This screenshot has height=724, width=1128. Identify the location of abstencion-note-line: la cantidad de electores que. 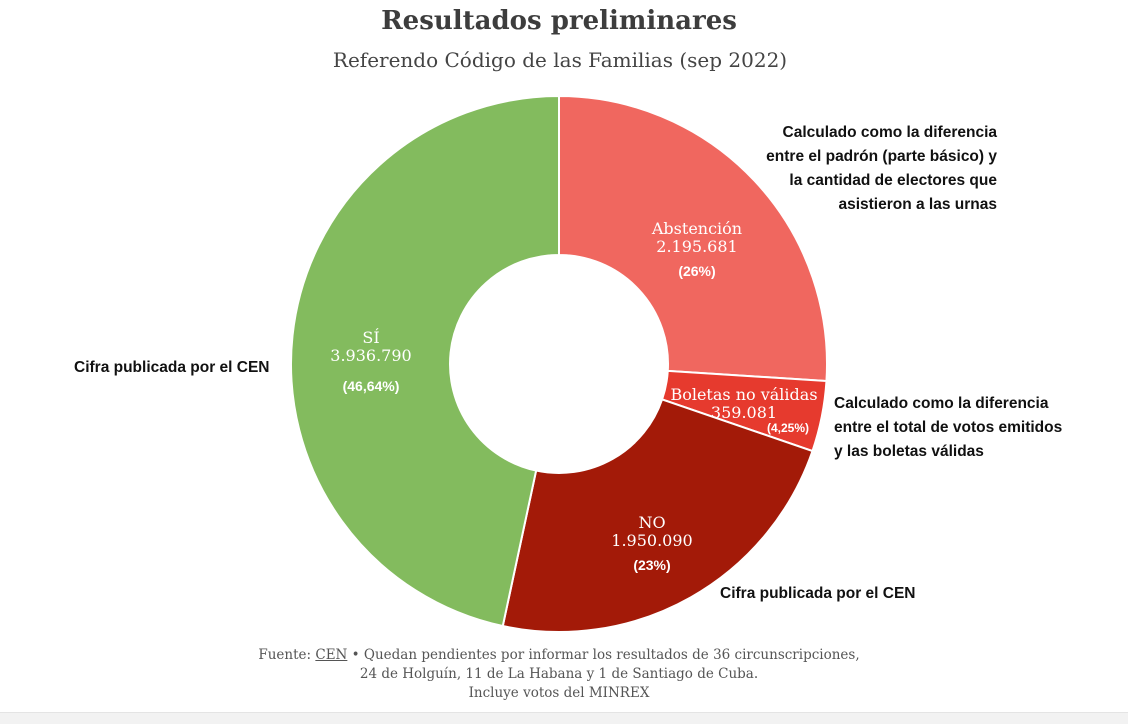
(893, 180).